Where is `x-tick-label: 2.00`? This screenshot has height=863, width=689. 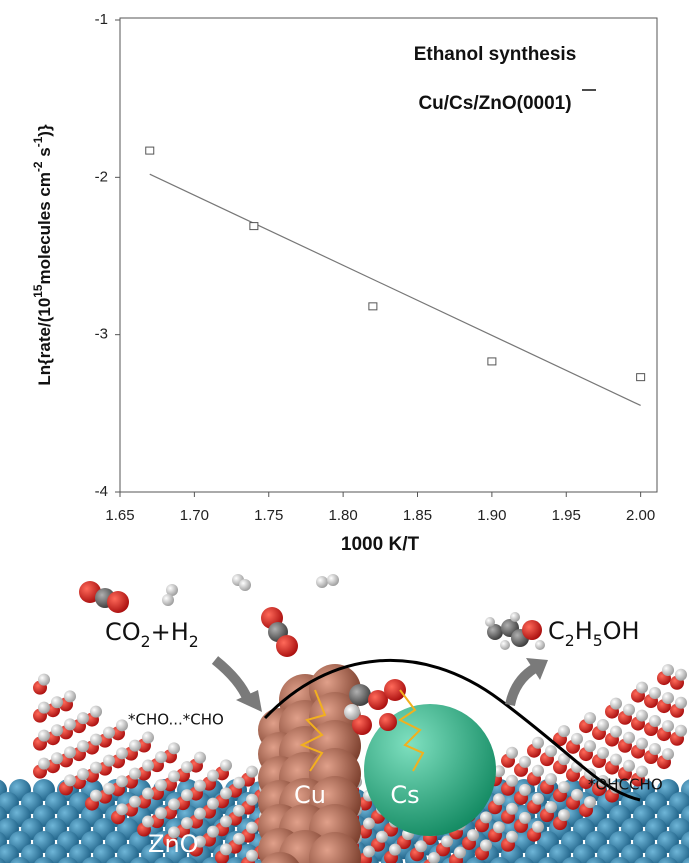
x-tick-label: 2.00 is located at coordinates (640, 515).